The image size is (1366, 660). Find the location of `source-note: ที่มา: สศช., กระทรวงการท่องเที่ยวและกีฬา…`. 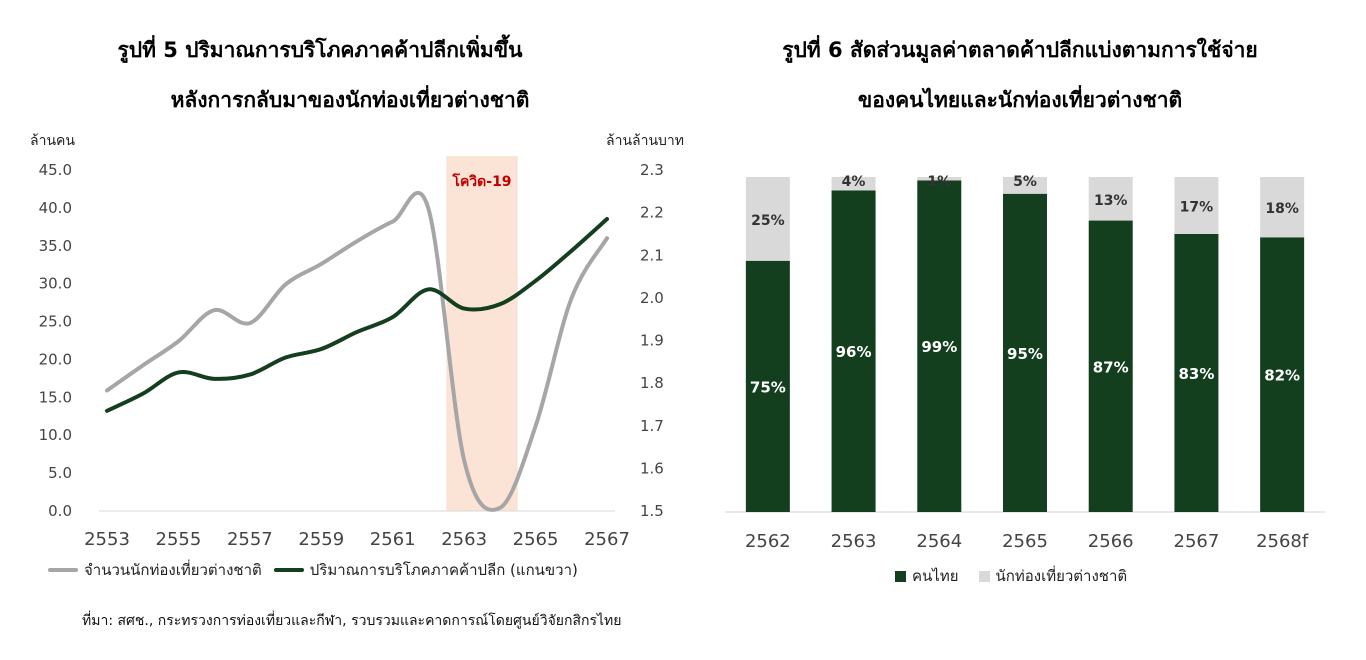

source-note: ที่มา: สศช., กระทรวงการท่องเที่ยวและกีฬา… is located at coordinates (352, 621).